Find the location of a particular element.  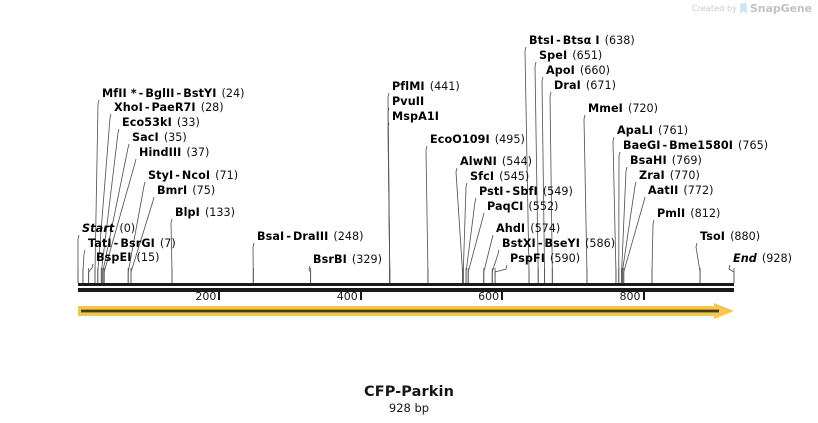

enzyme-label-hindiii: HindIII (37) is located at coordinates (174, 153).